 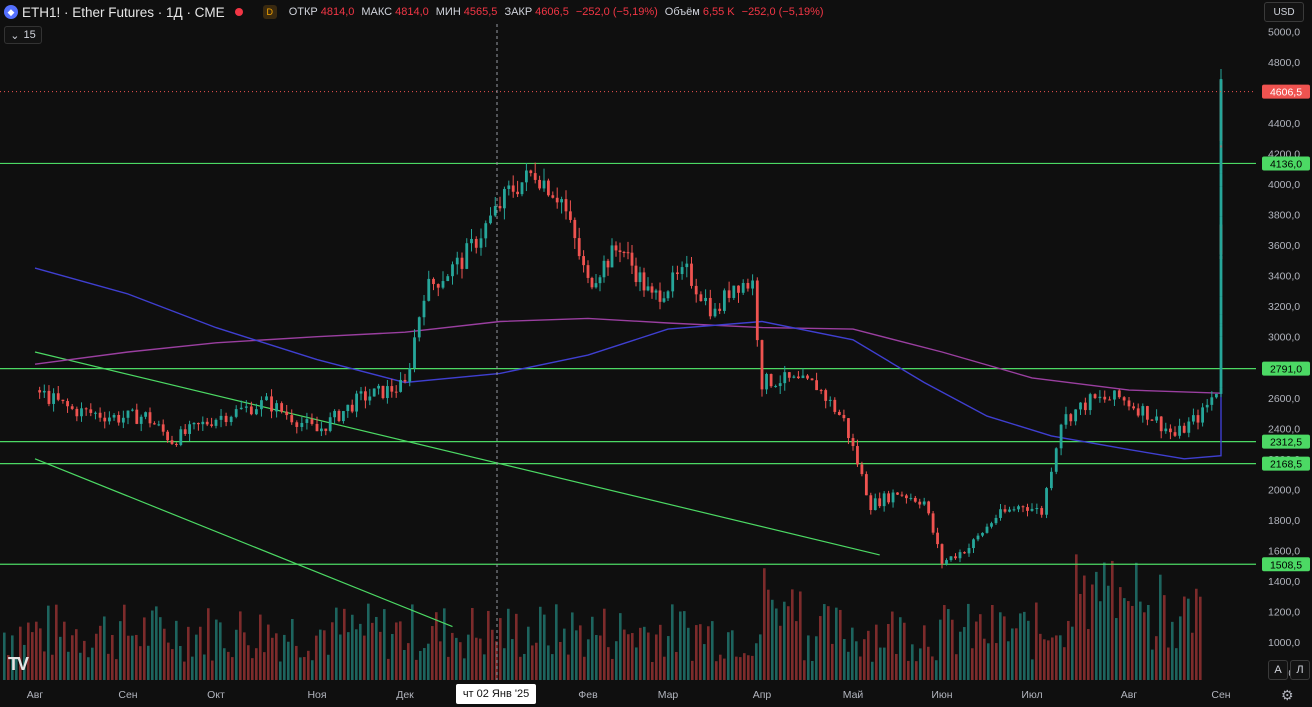 I want to click on x-tick-label: Июл, so click(x=1031, y=695).